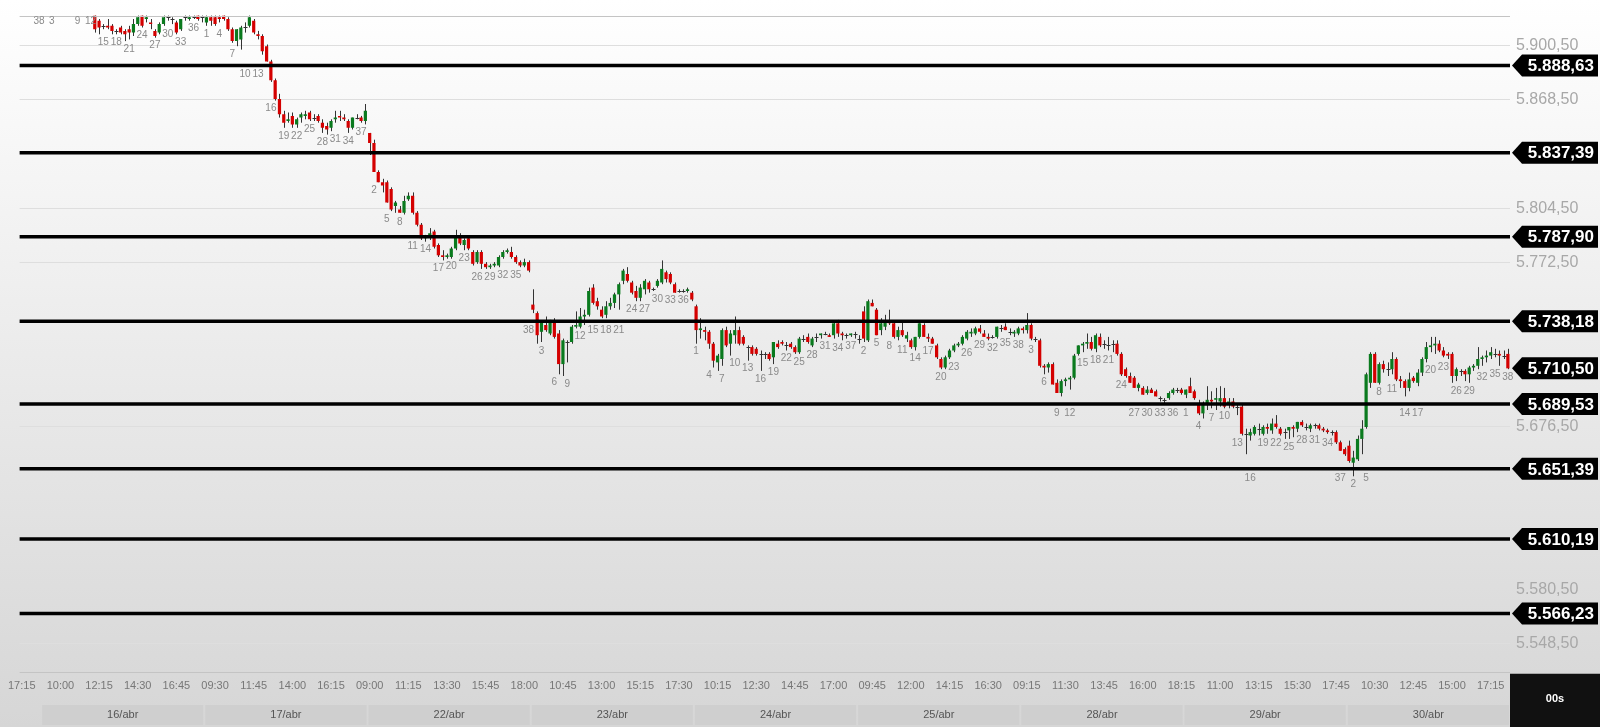  I want to click on x-tick-label: 09:00, so click(369, 685).